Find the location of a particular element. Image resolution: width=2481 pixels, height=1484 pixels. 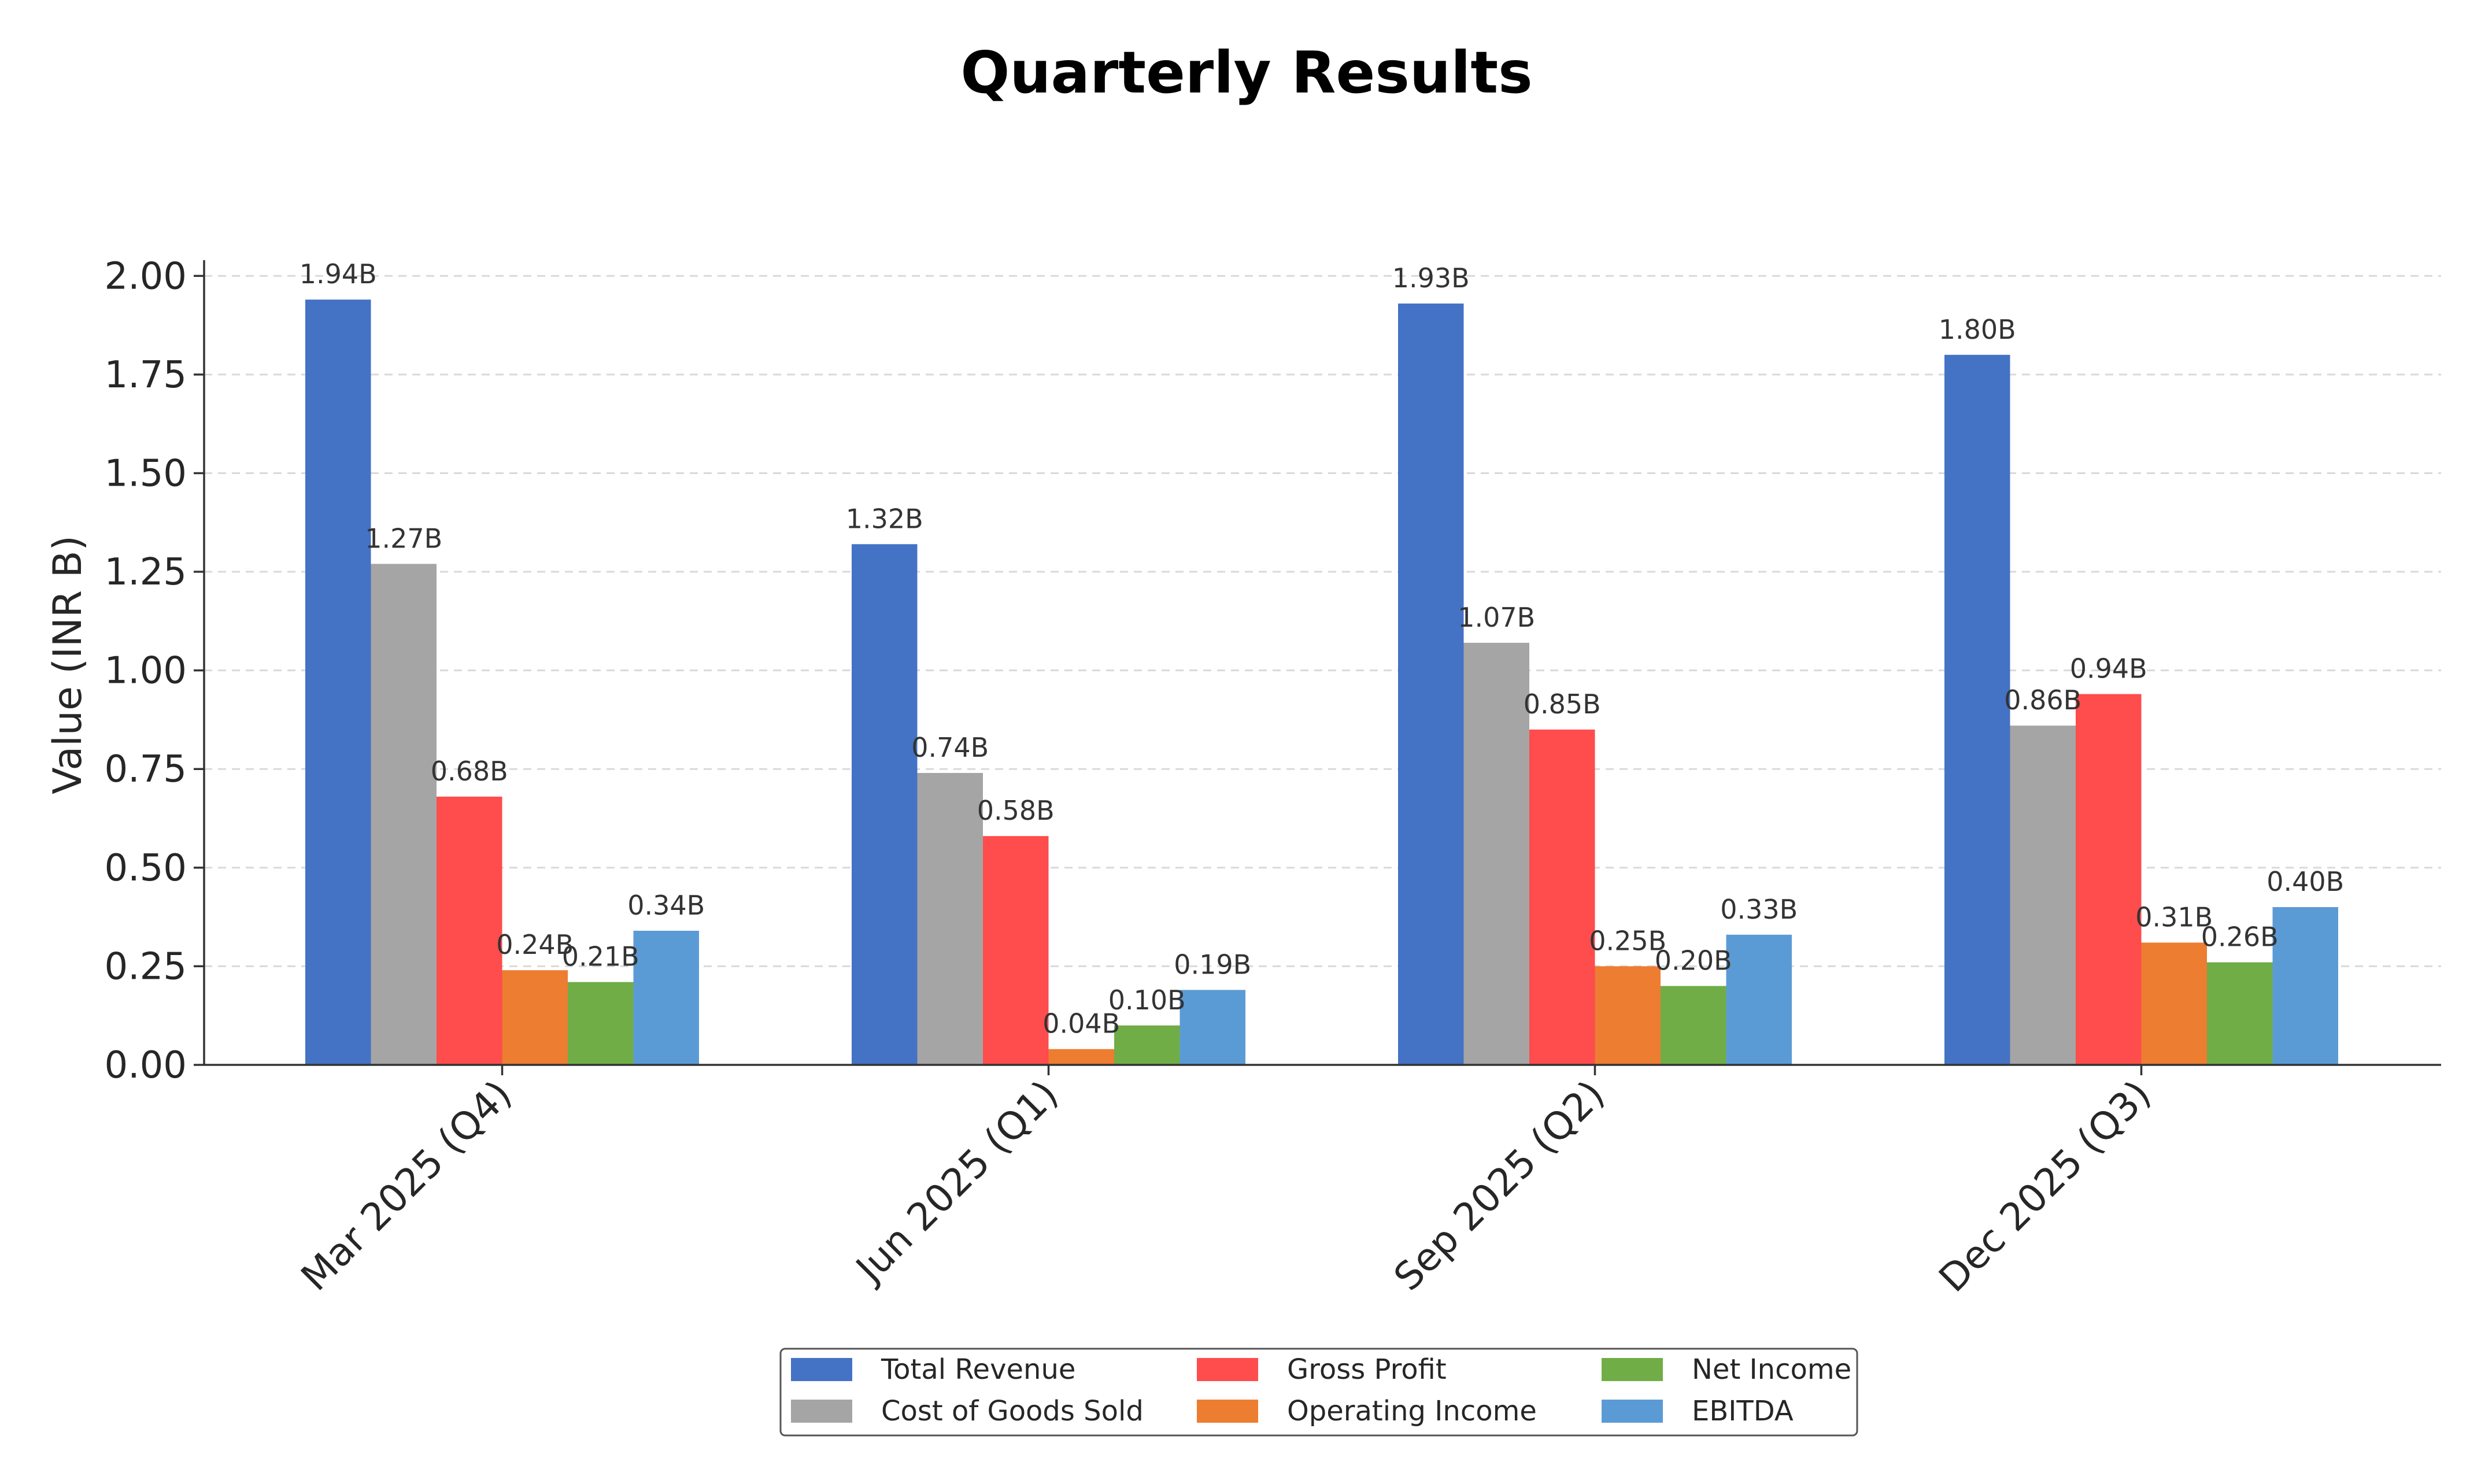

bar-value-label: 0.26B is located at coordinates (2240, 937).